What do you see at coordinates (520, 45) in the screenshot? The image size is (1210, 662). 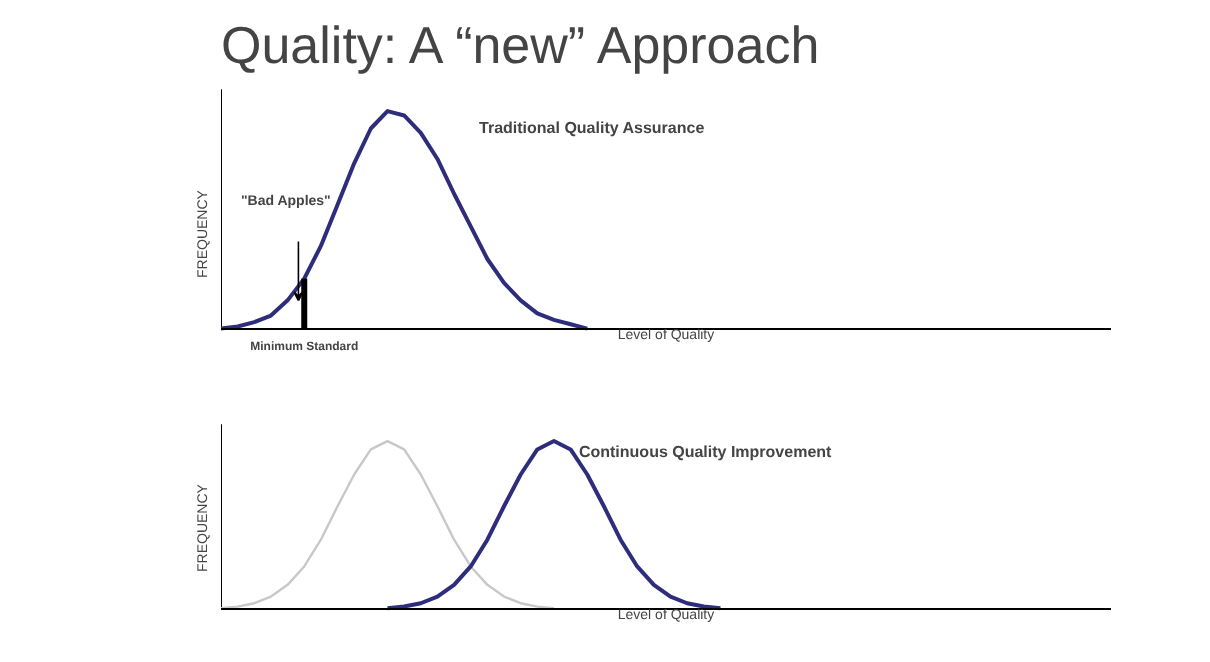 I see `chart-title: Quality: A “new” Approach` at bounding box center [520, 45].